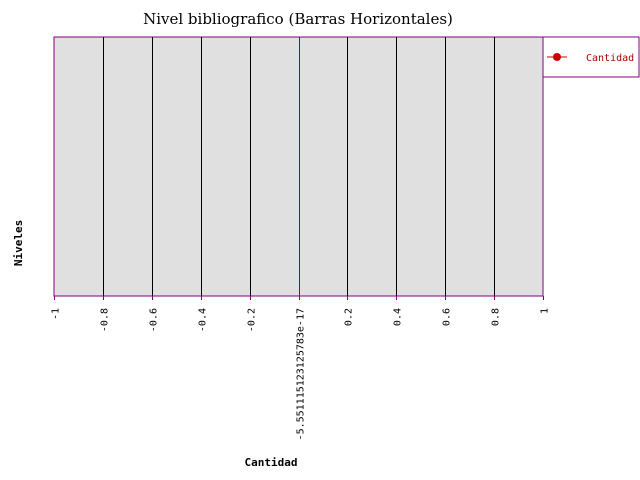  Describe the element at coordinates (398, 317) in the screenshot. I see `x-tick-label: 0.4` at that location.